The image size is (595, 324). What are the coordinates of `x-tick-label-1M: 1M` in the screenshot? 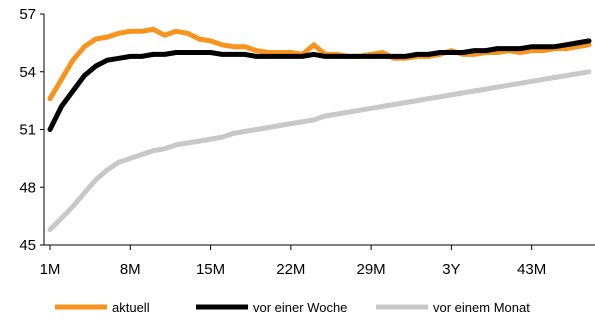 It's located at (50, 269).